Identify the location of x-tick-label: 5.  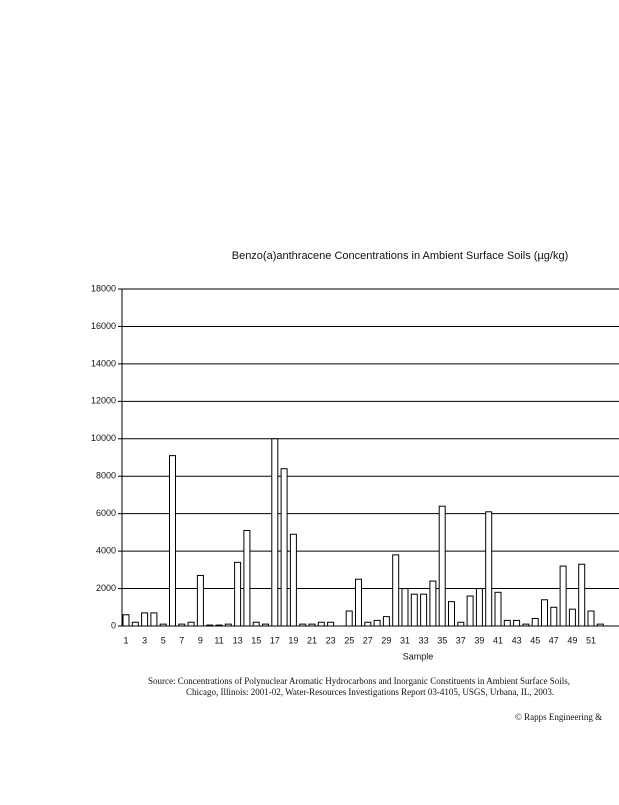
(163, 640).